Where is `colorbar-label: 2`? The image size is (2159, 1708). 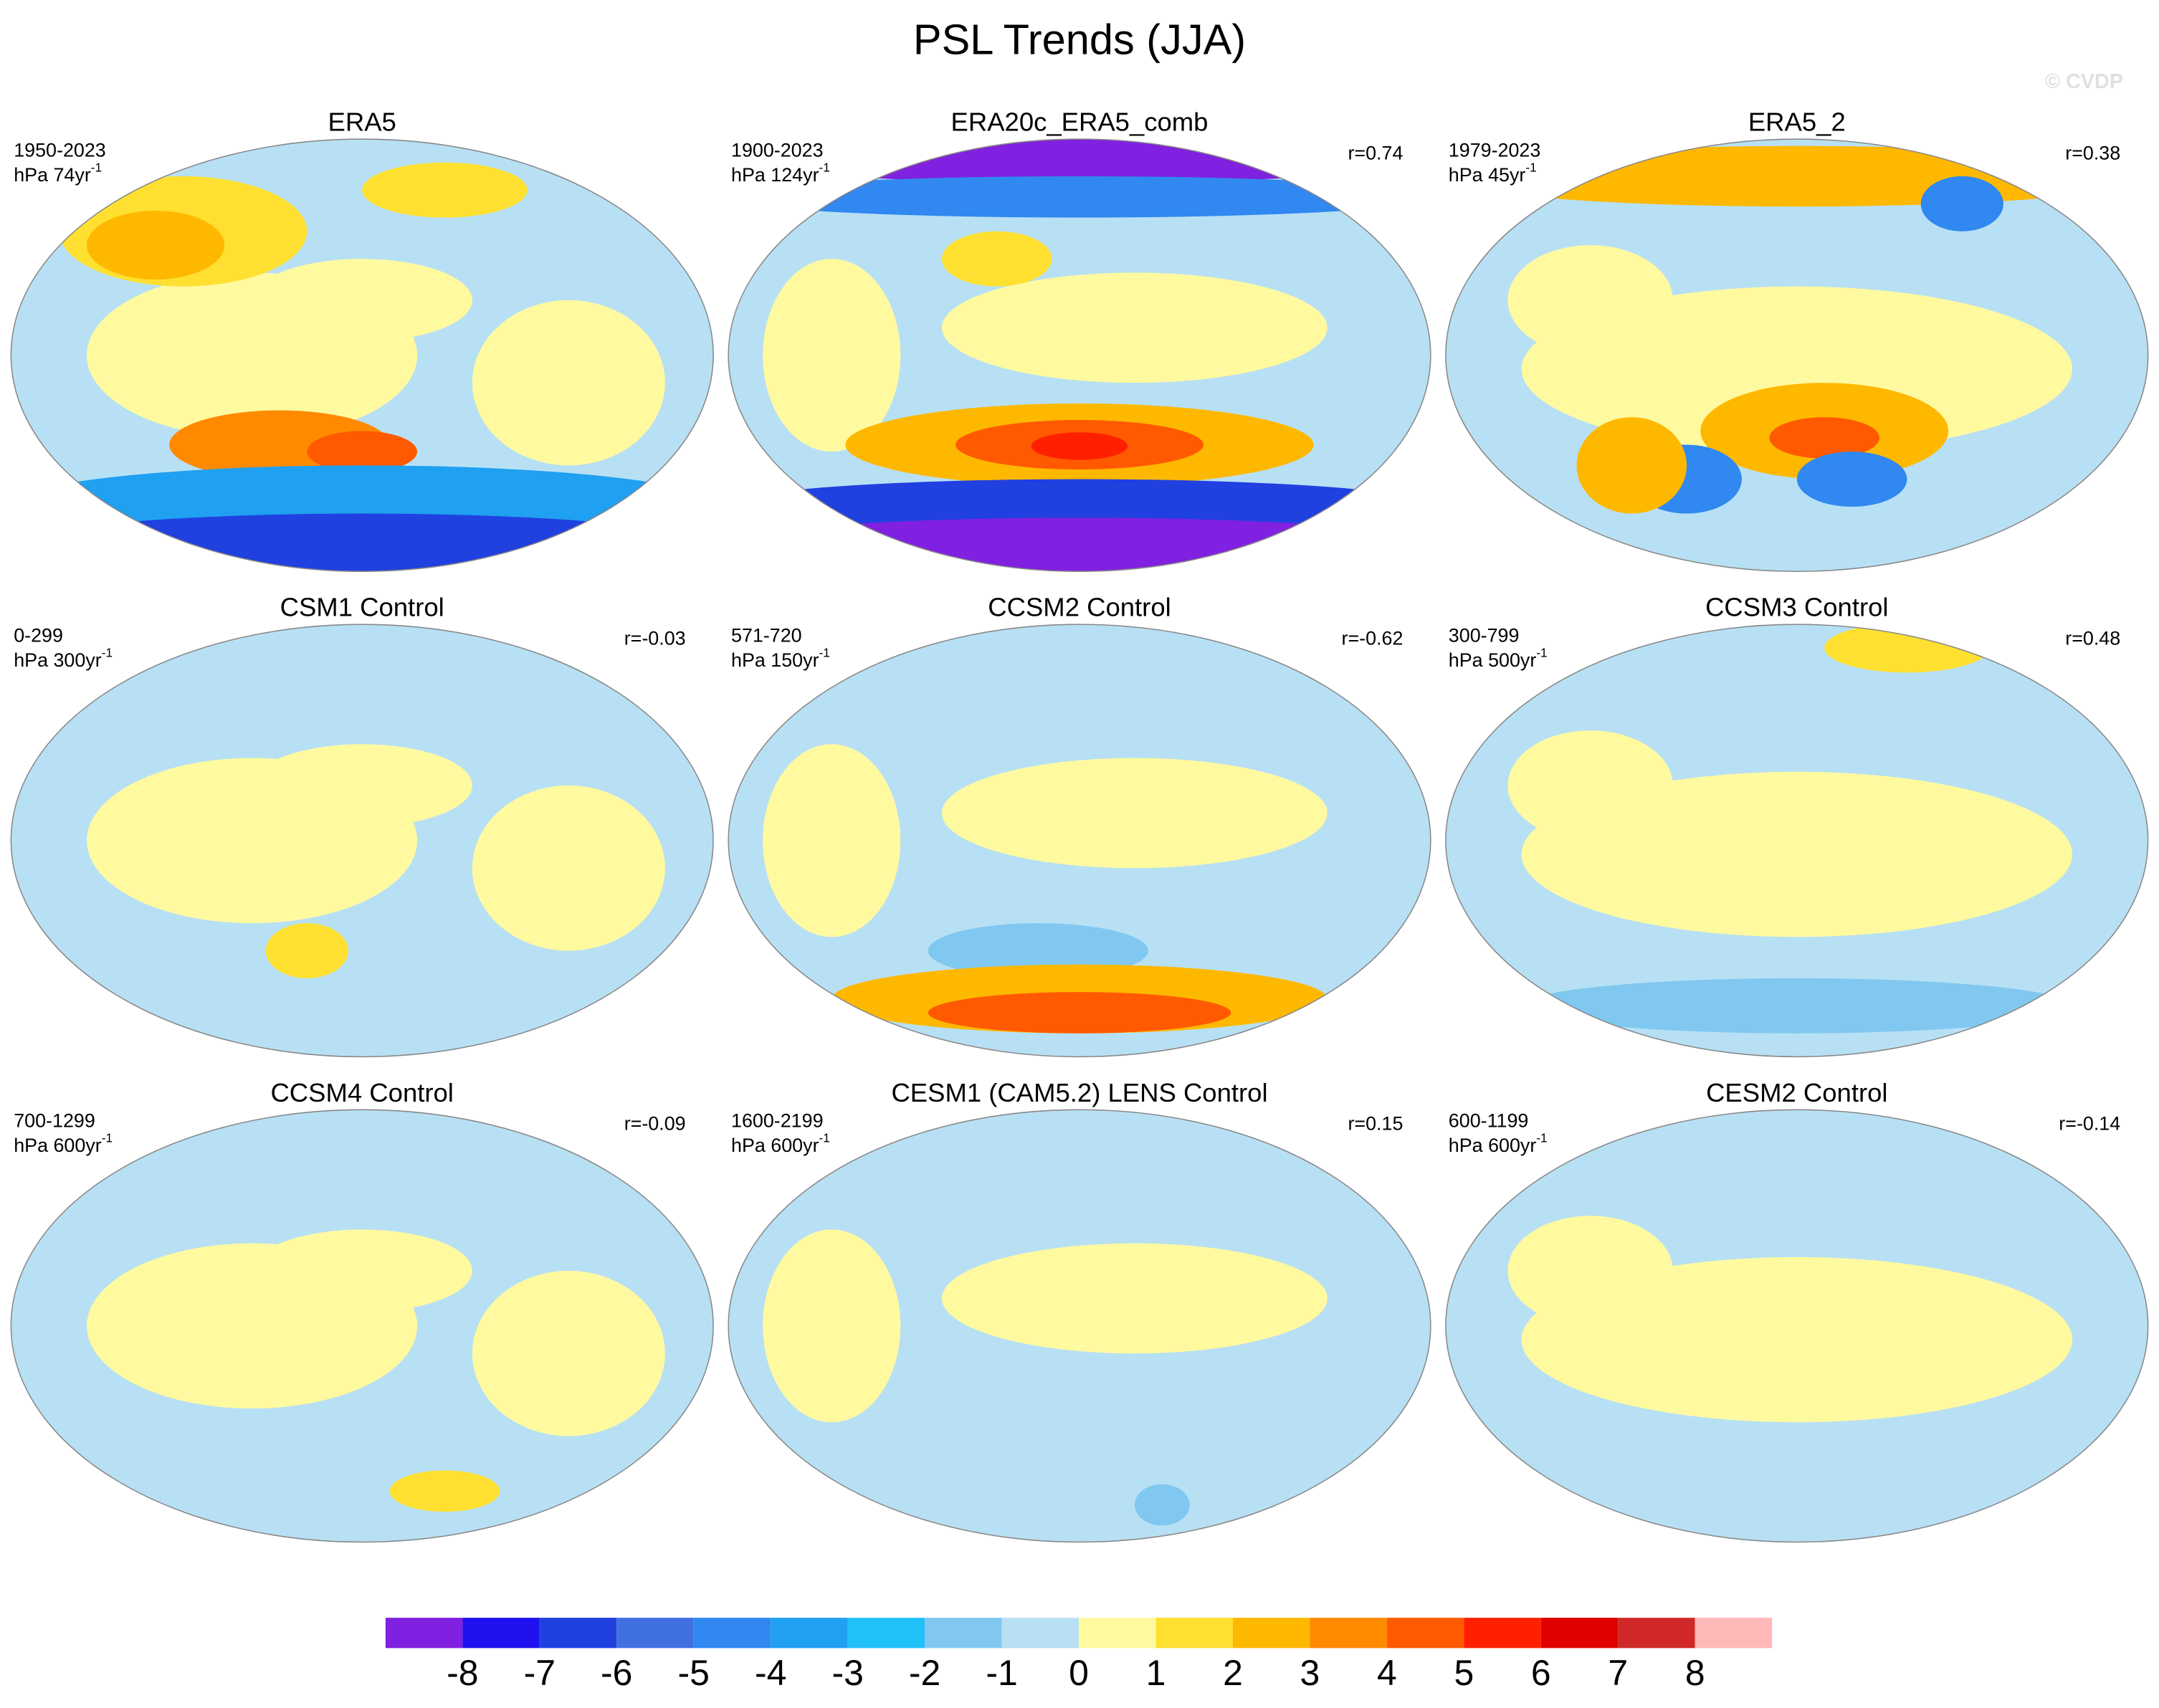
colorbar-label: 2 is located at coordinates (1233, 1673).